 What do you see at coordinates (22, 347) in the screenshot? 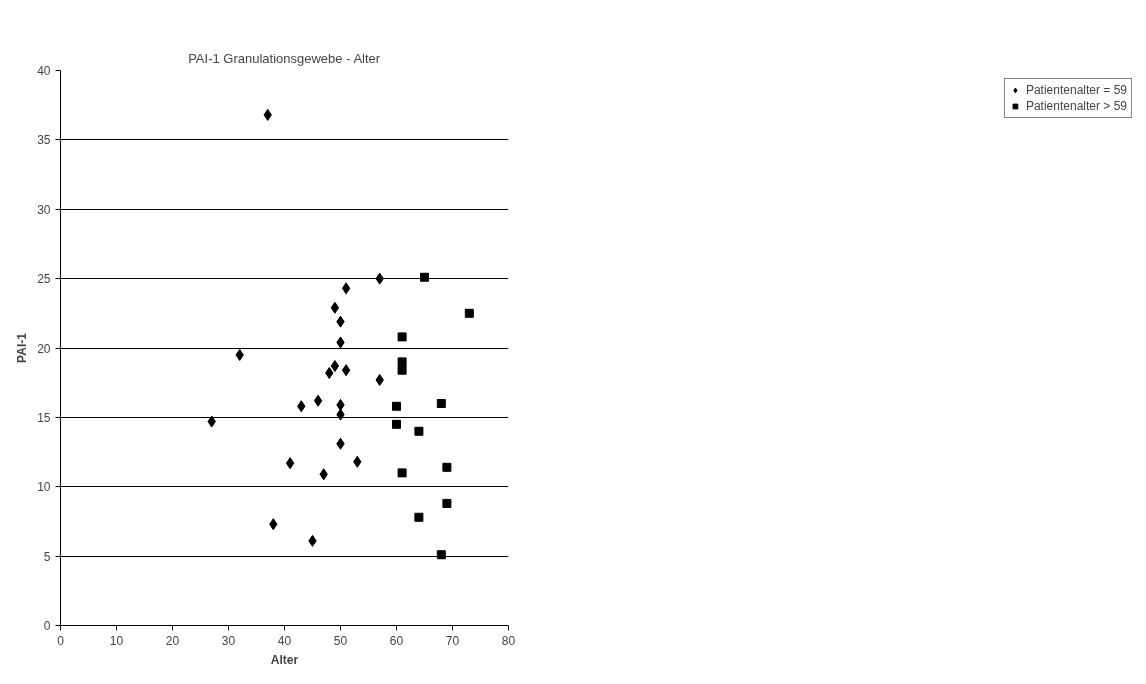
I see `y-axis-title: PAI-1` at bounding box center [22, 347].